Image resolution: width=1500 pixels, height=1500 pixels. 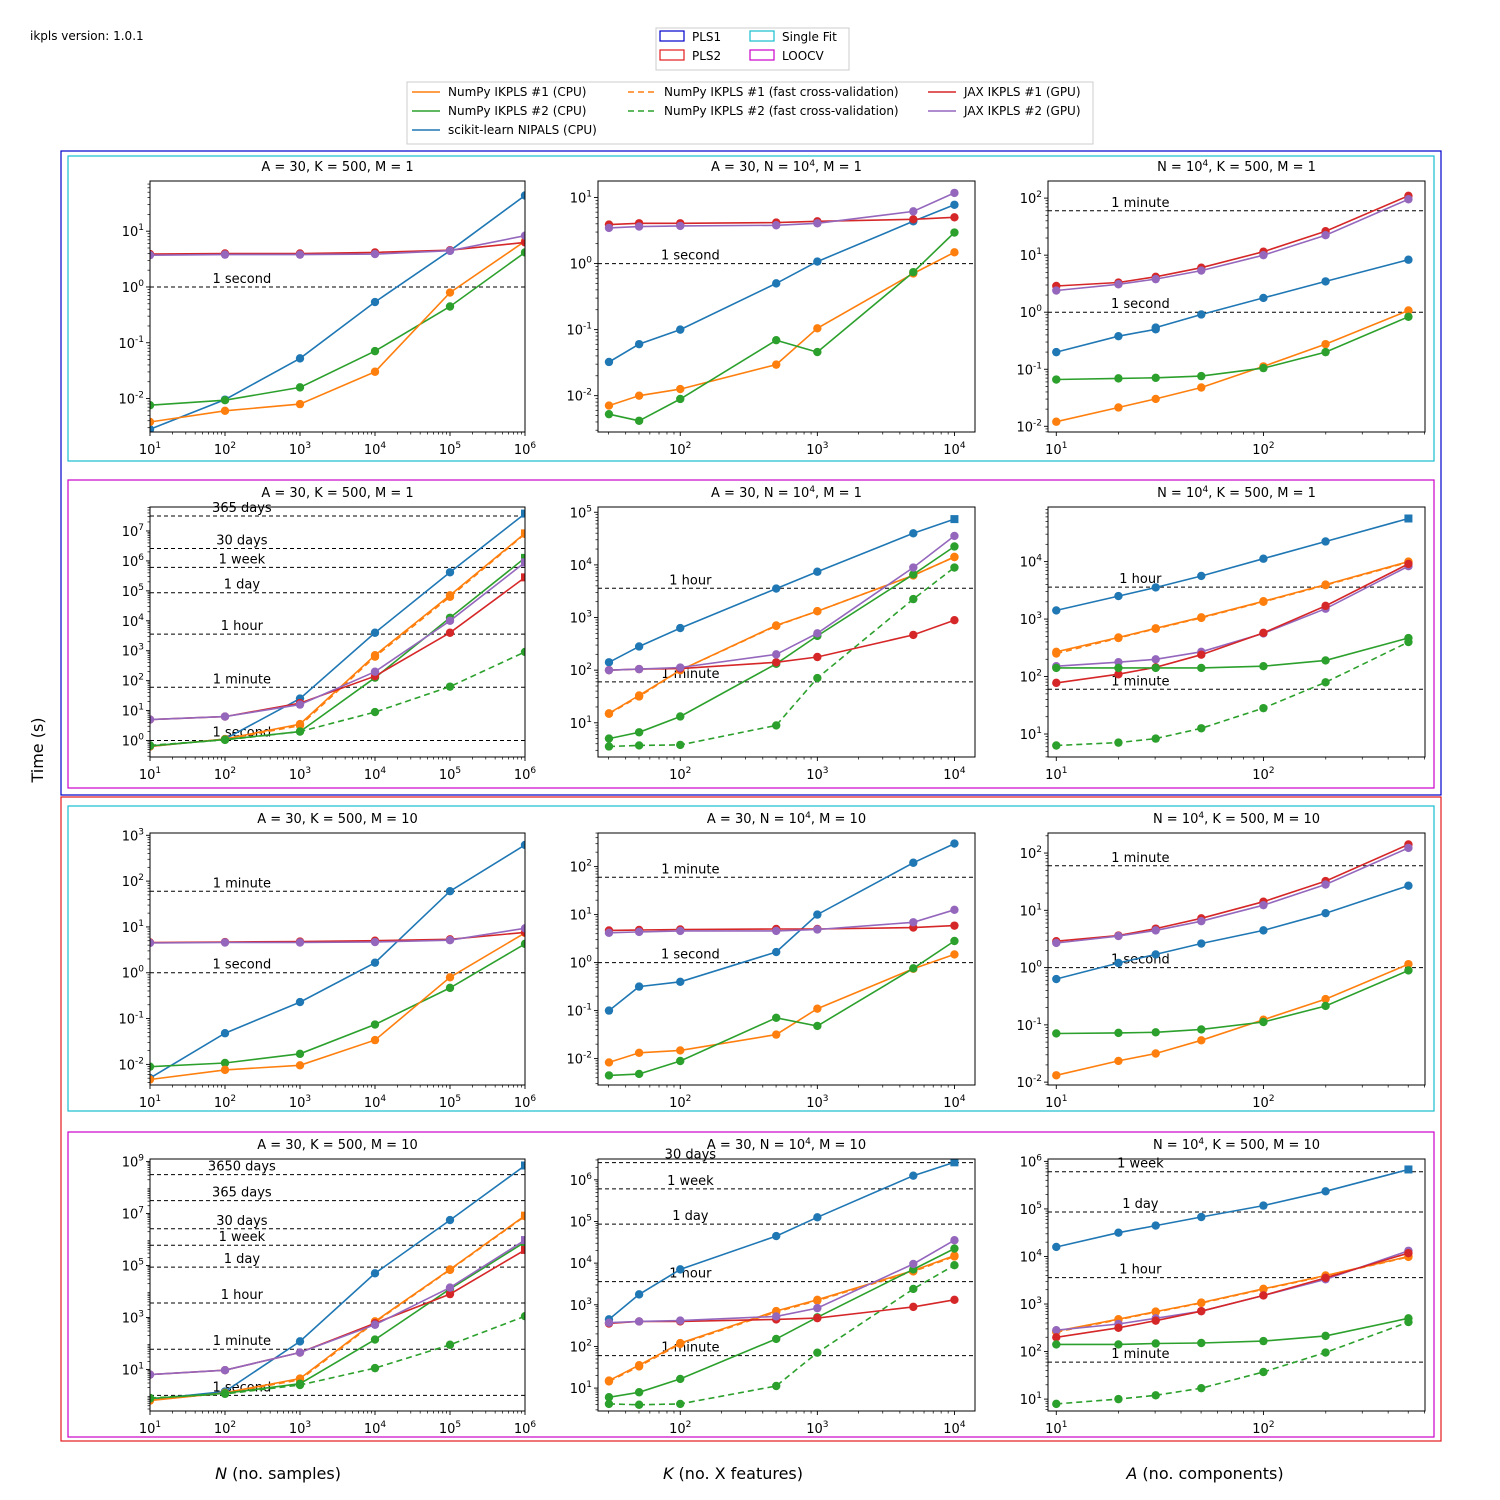 I want to click on series-legend-label: NumPy IKPLS #1 (CPU), so click(x=517, y=92).